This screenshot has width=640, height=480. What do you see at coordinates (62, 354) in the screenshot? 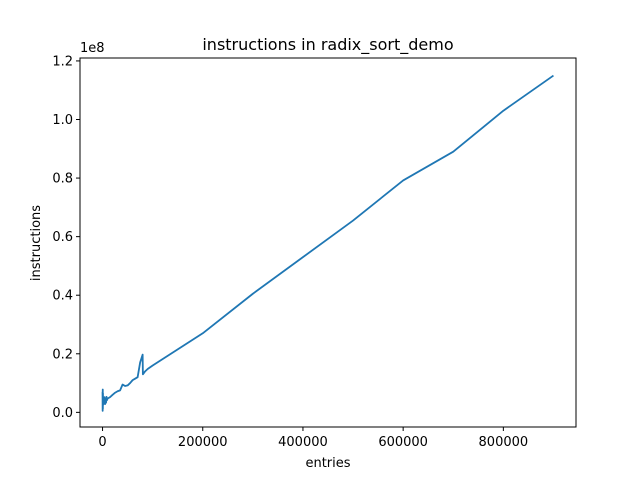
I see `y-tick-label: 0.2` at bounding box center [62, 354].